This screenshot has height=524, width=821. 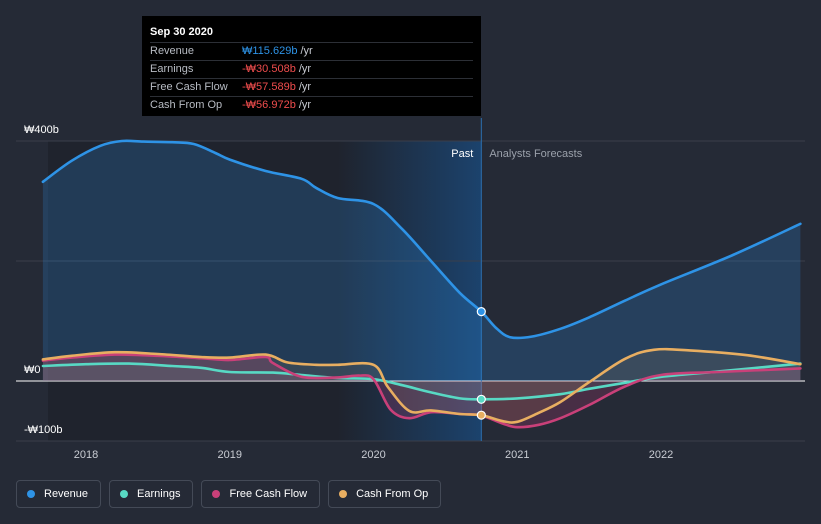 I want to click on tooltip-value: -₩56.972b, so click(x=269, y=105).